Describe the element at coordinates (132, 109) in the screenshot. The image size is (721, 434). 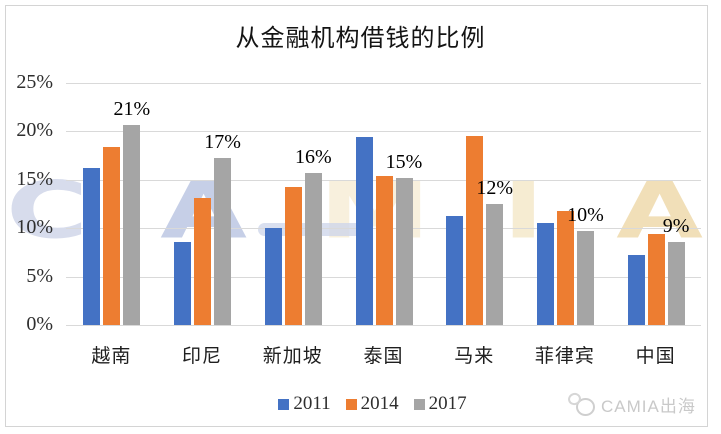
I see `data-label-越南: 21%` at that location.